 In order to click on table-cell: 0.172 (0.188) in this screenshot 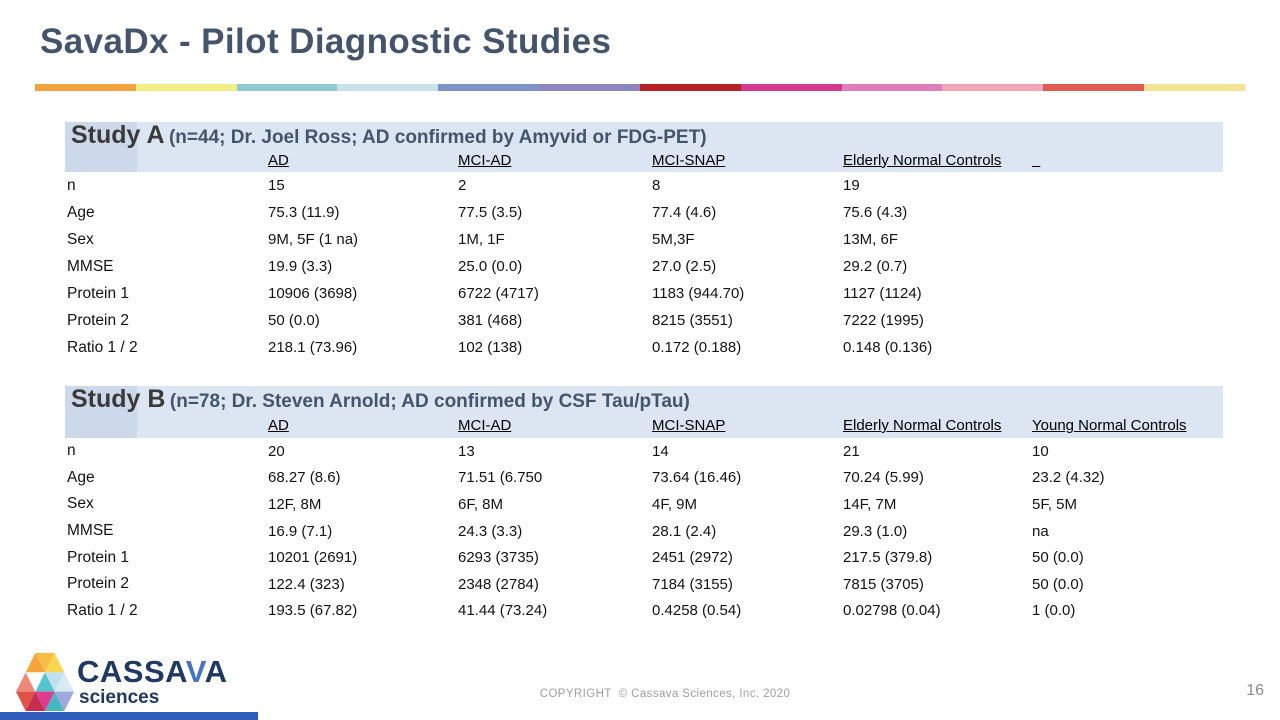, I will do `click(697, 347)`.